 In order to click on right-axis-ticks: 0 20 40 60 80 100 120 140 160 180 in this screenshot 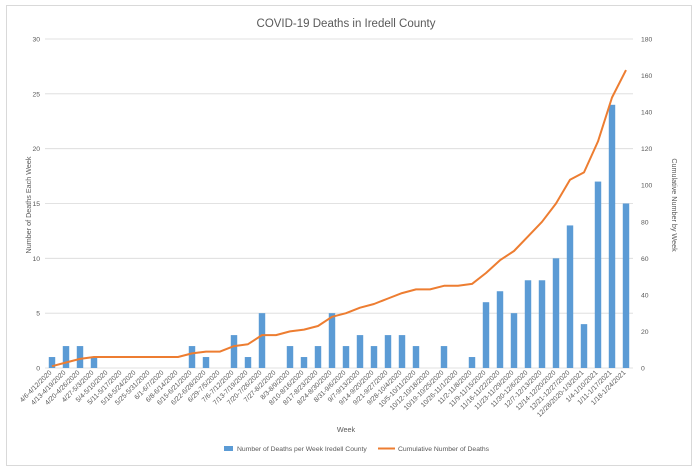, I will do `click(647, 205)`.